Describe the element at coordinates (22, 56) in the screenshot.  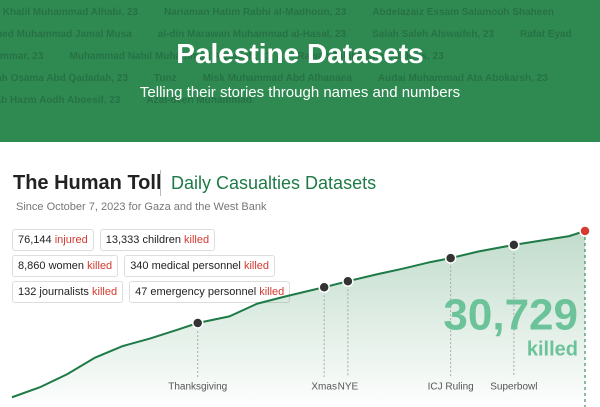
I see `background-name: Muammar, 23` at that location.